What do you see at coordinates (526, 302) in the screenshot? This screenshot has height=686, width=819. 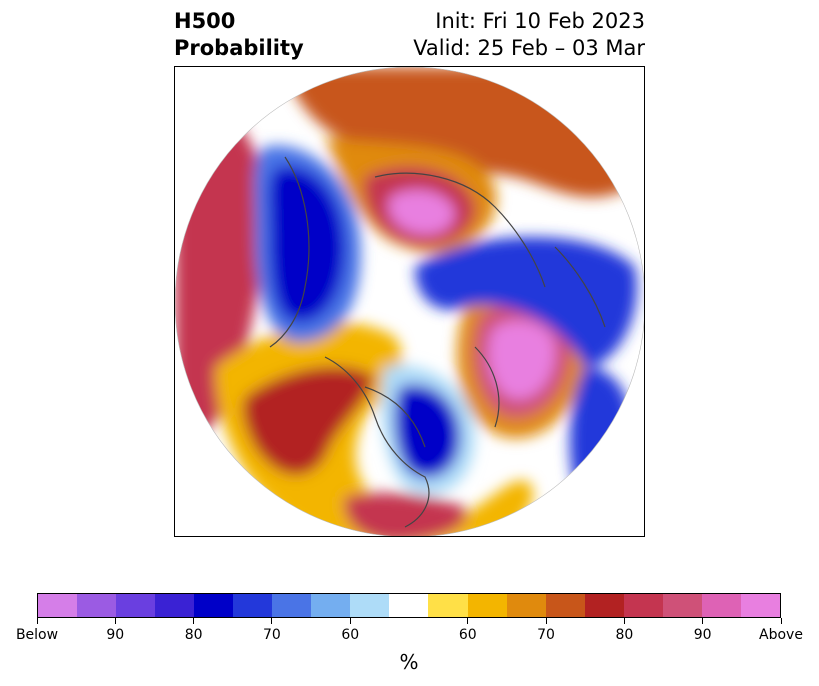 I see `anomaly-arctic-russia` at bounding box center [526, 302].